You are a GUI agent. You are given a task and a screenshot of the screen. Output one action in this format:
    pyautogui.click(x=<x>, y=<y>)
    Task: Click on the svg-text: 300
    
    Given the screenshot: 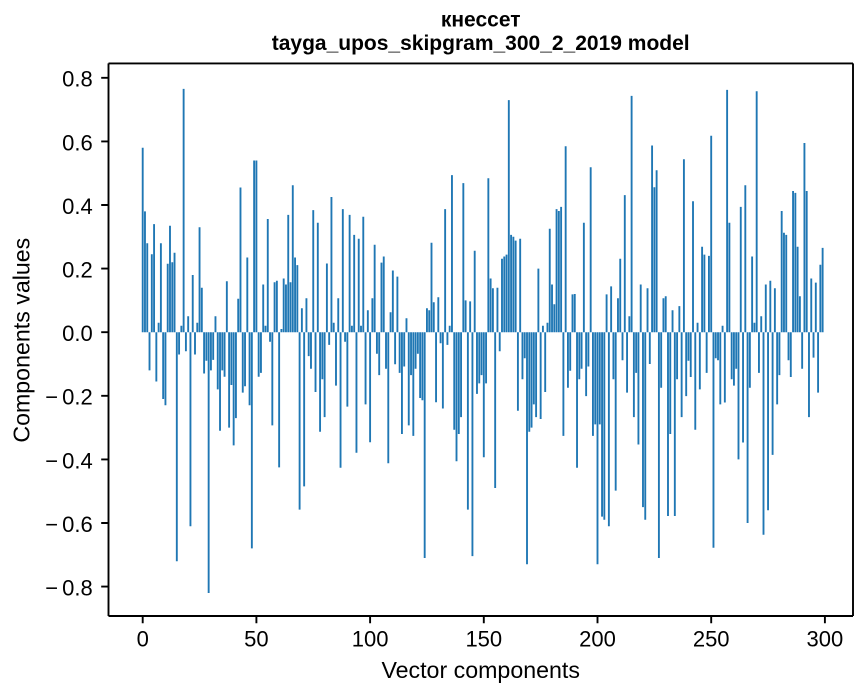 What is the action you would take?
    pyautogui.click(x=825, y=638)
    